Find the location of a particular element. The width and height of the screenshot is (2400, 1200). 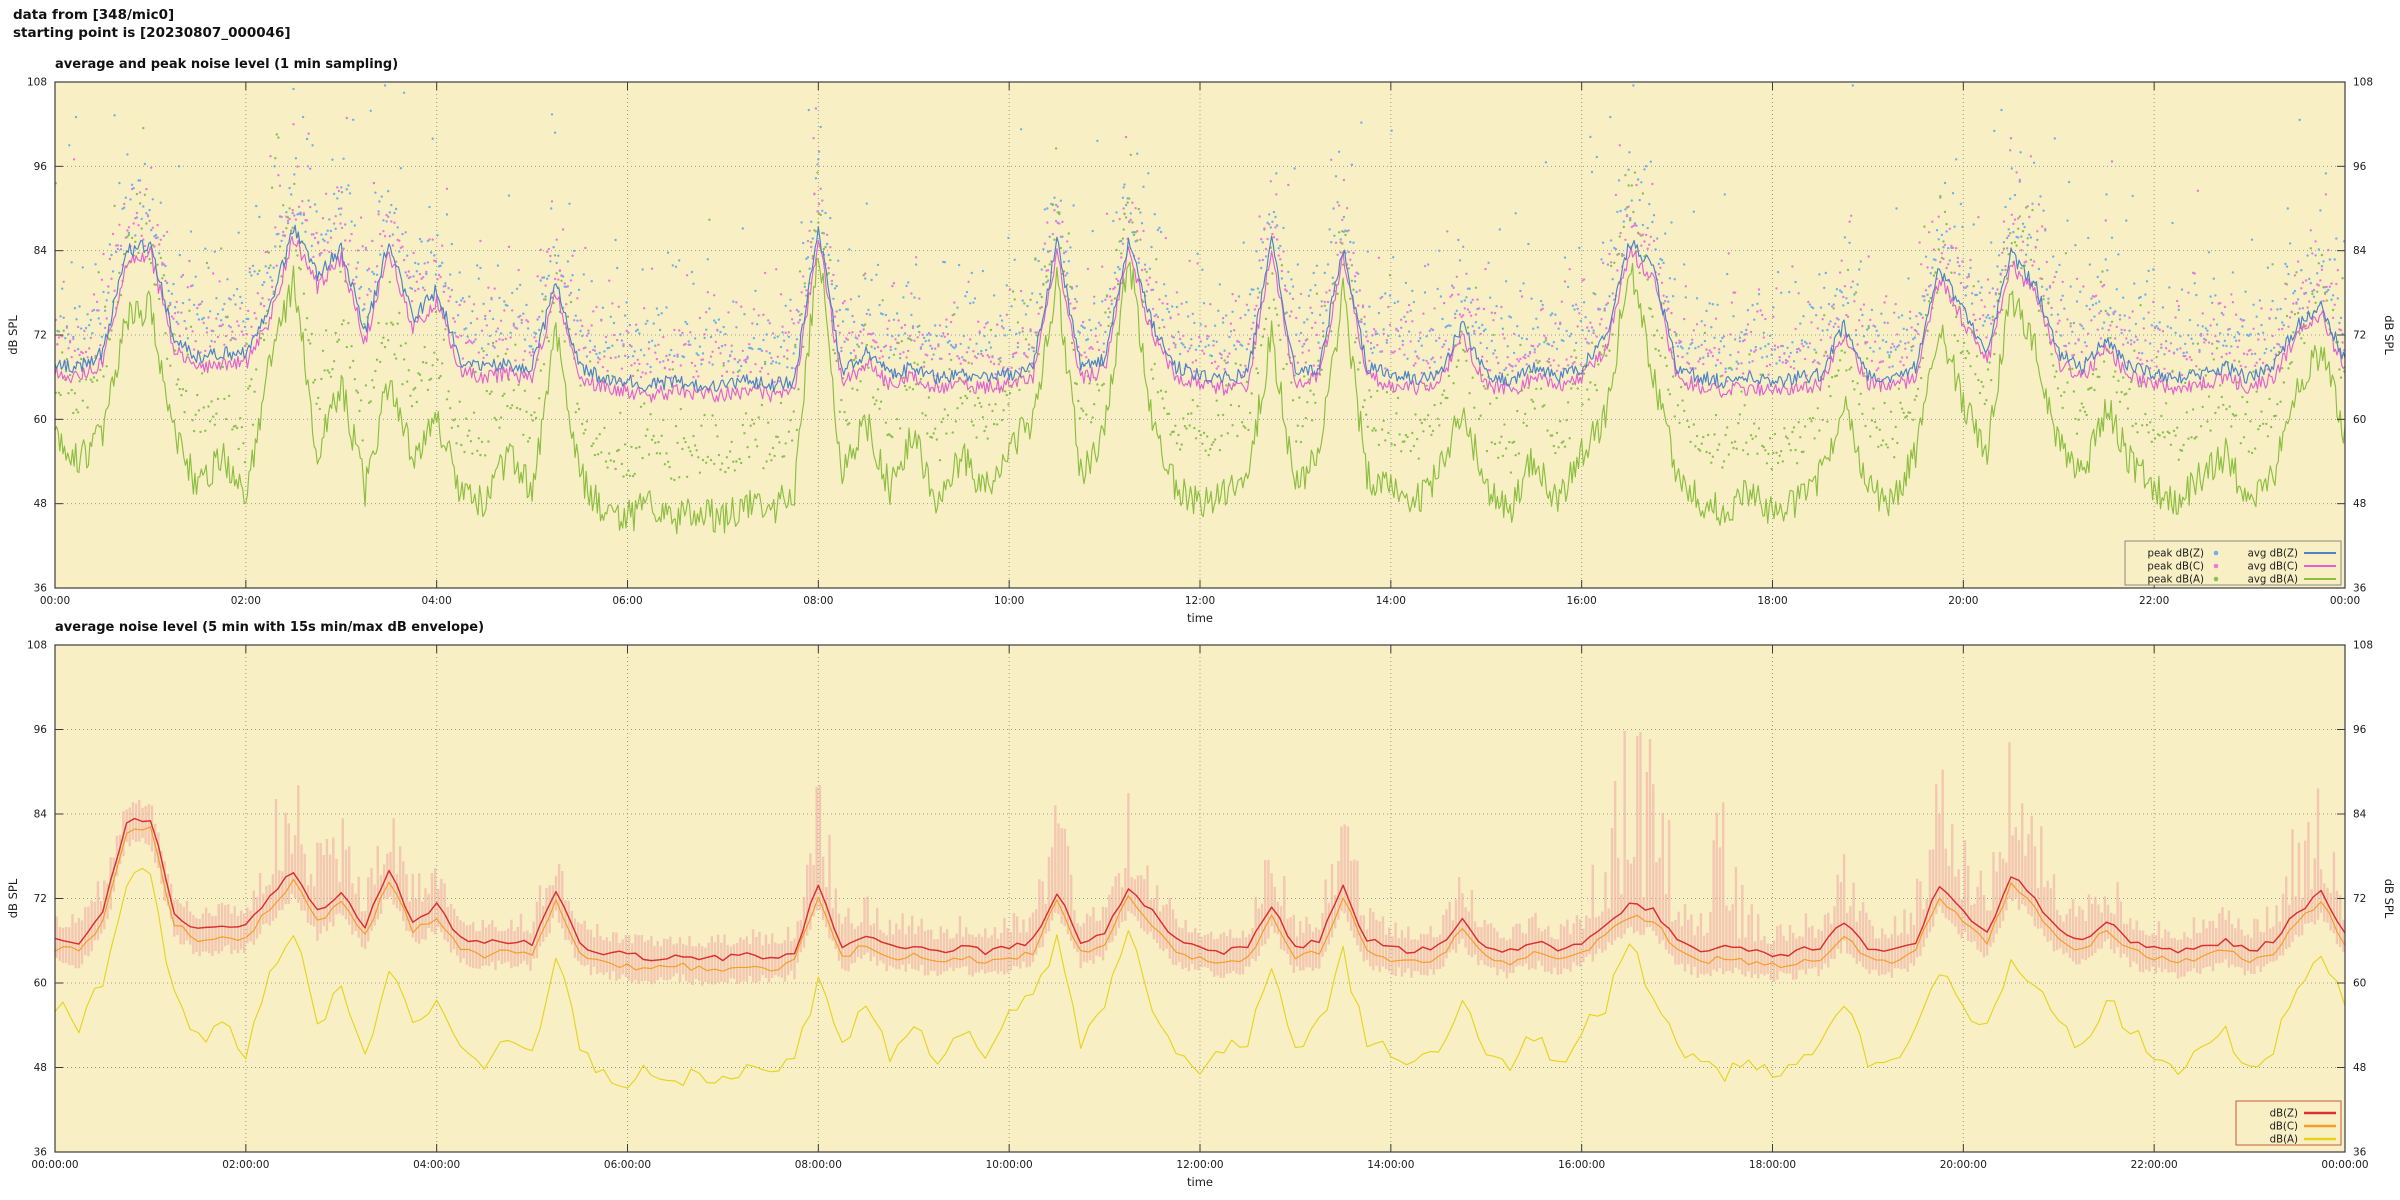

x-tick-label: 22:00 is located at coordinates (2154, 601).